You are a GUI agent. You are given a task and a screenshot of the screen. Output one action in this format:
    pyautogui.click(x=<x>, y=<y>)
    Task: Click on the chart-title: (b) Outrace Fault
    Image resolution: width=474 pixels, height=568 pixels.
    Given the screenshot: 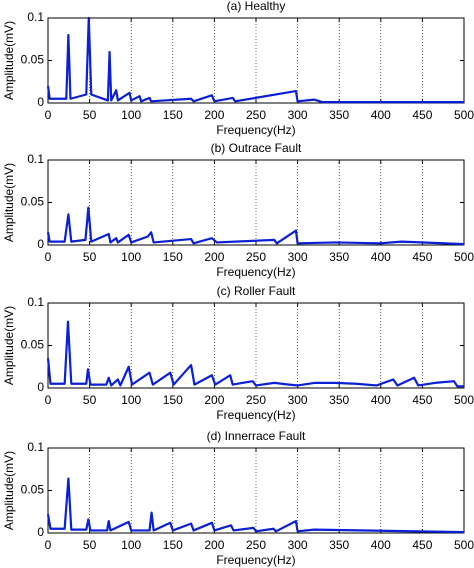 What is the action you would take?
    pyautogui.click(x=256, y=148)
    